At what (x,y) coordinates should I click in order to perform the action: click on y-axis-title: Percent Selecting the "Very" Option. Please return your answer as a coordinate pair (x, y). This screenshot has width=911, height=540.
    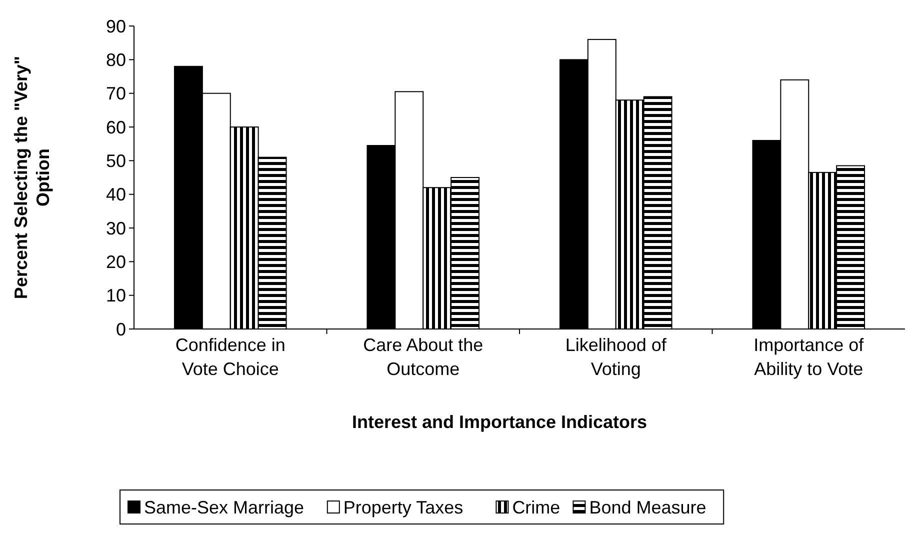
    Looking at the image, I should click on (32, 178).